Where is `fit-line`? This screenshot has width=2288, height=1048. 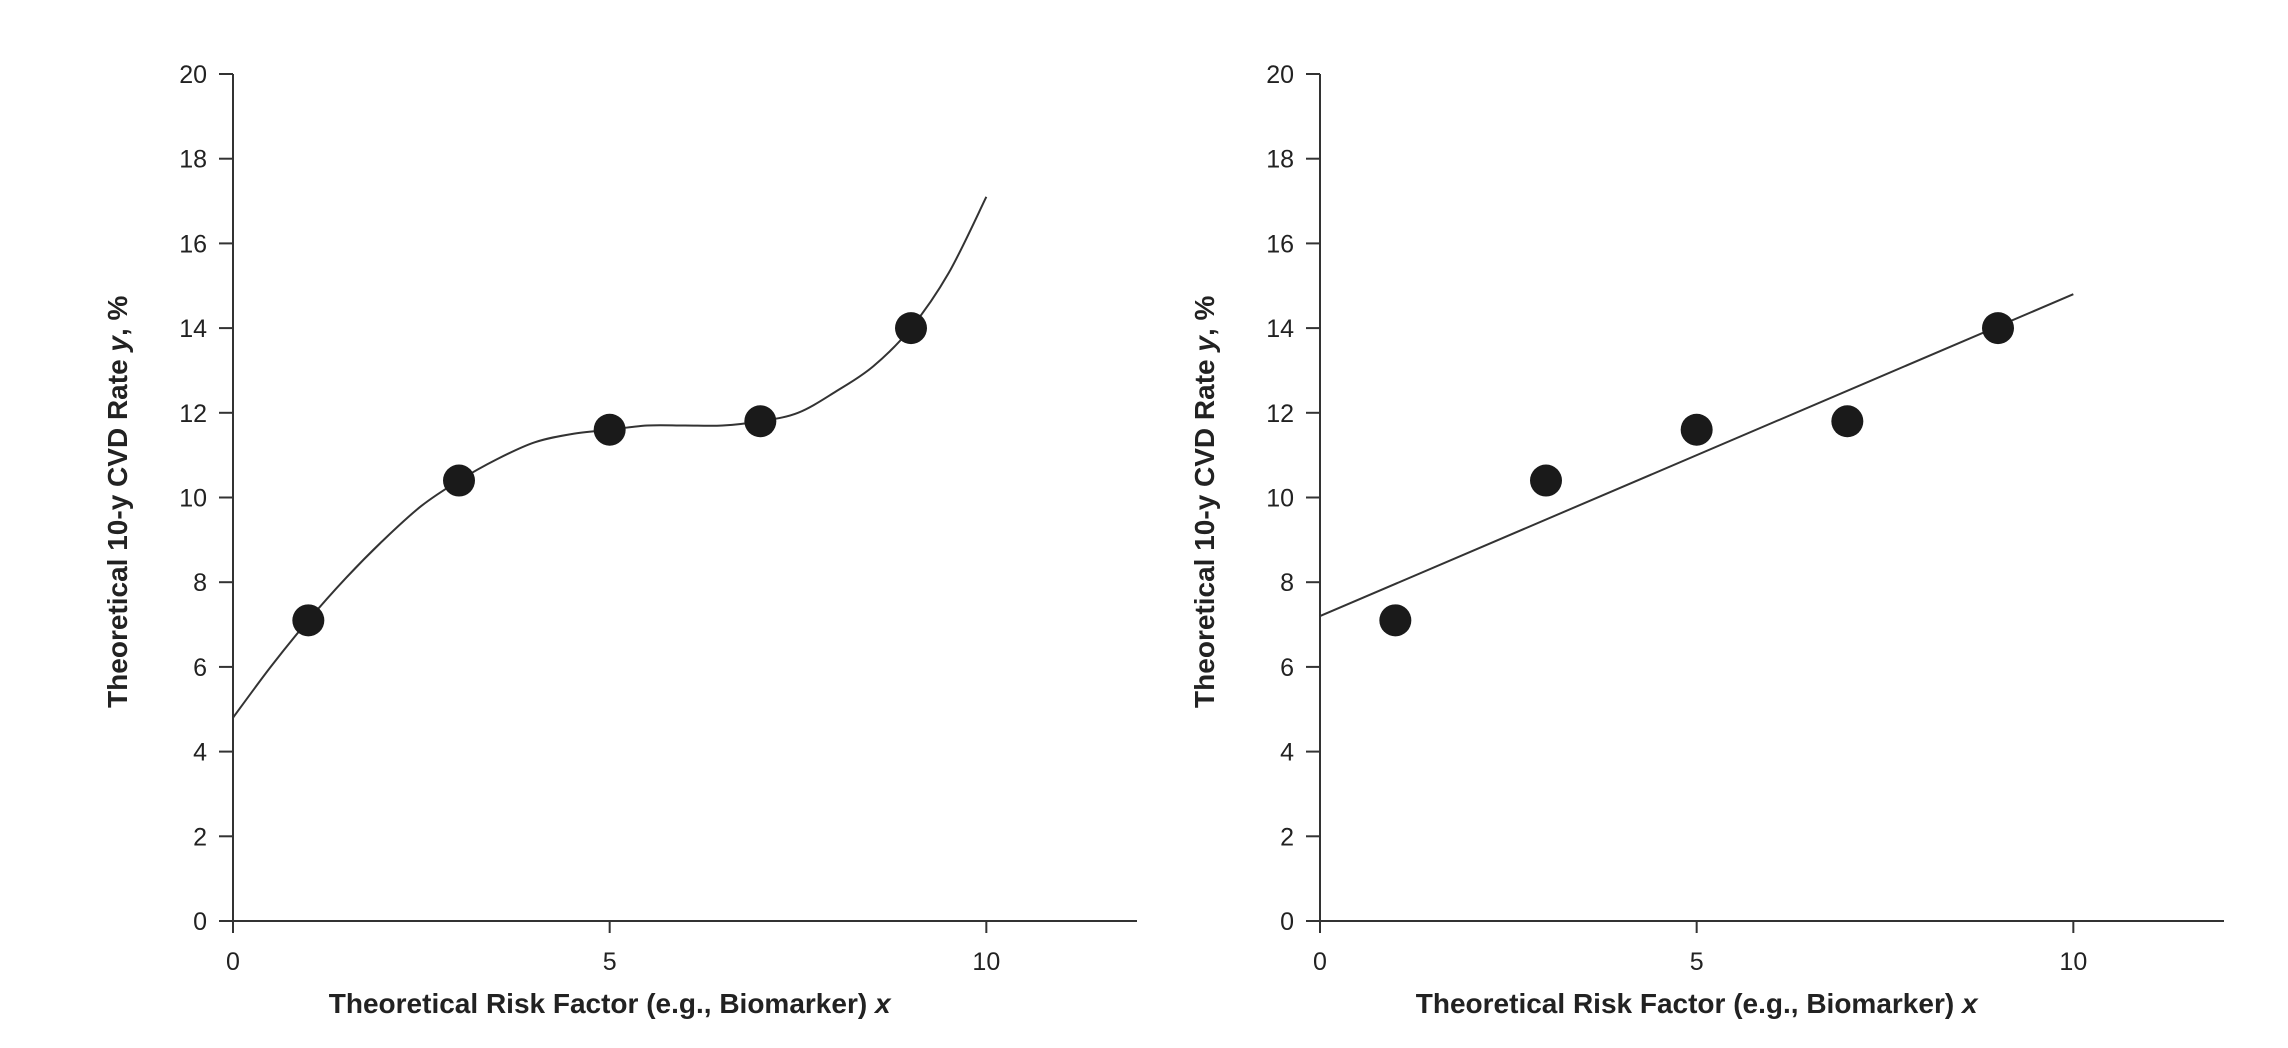 fit-line is located at coordinates (1696, 455).